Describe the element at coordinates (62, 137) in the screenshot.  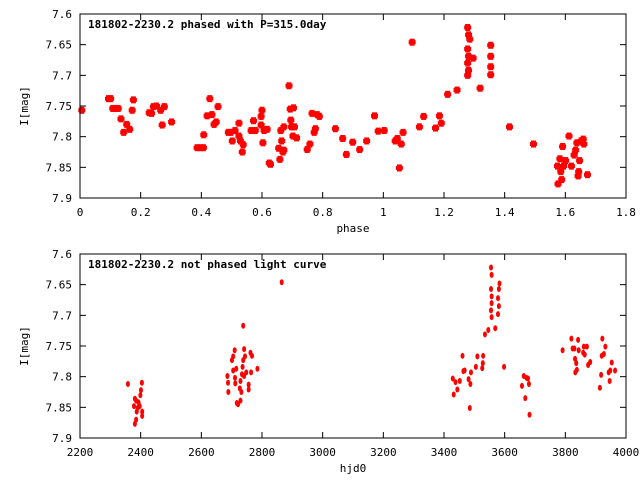
I see `y-tick-label: 7.8` at that location.